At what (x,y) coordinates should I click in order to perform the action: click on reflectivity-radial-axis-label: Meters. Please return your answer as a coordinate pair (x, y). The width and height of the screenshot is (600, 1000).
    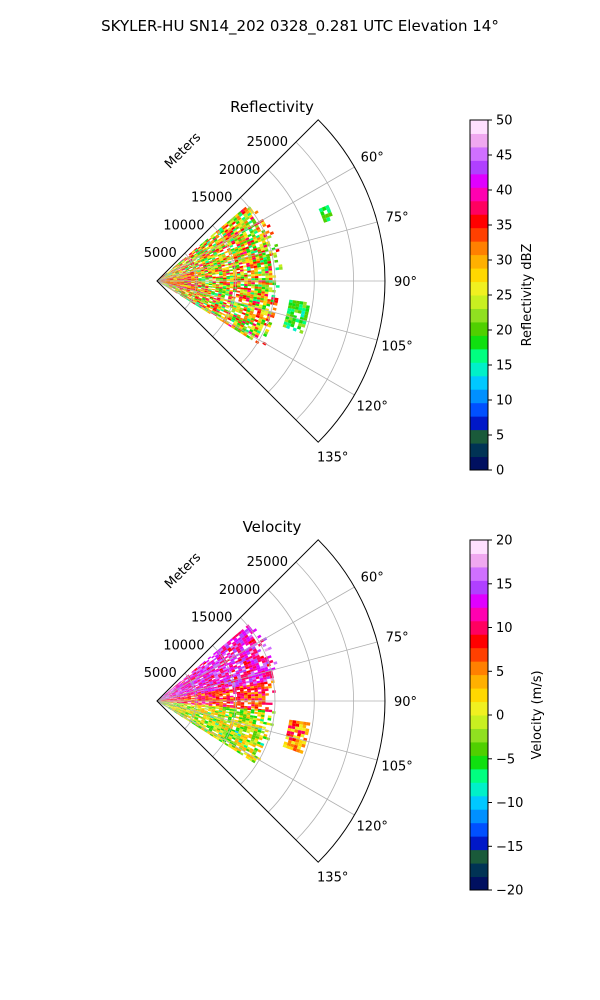
    Looking at the image, I should click on (183, 151).